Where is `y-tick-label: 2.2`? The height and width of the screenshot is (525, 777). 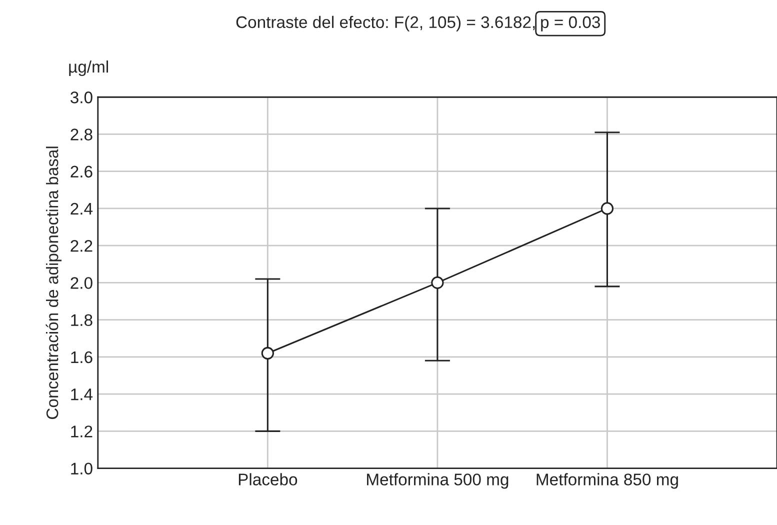
y-tick-label: 2.2 is located at coordinates (81, 246).